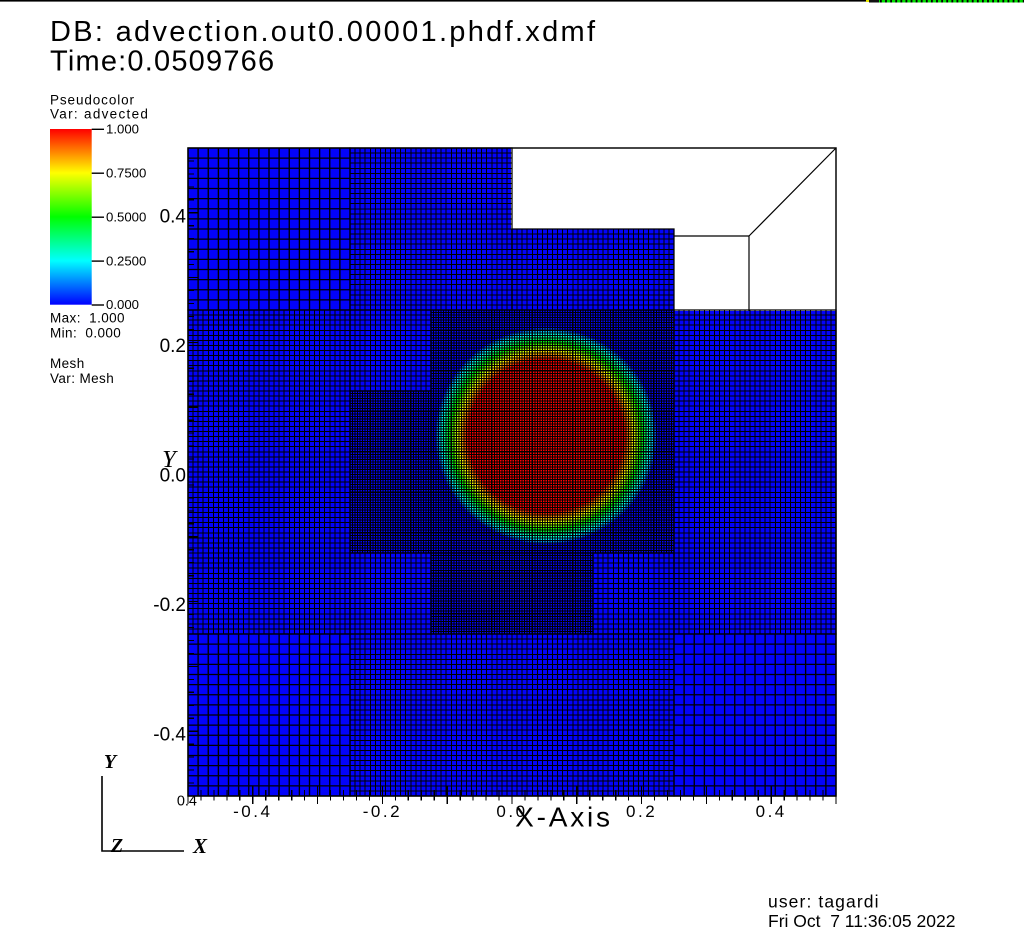  Describe the element at coordinates (122, 129) in the screenshot. I see `svg-text: 1.000` at that location.